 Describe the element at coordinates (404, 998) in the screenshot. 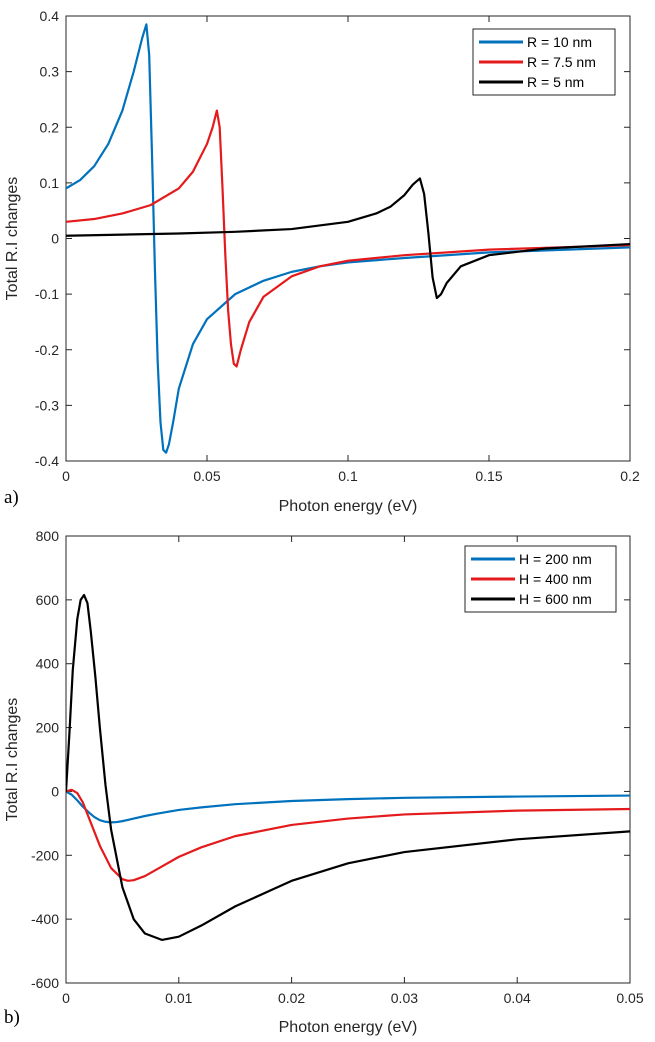

I see `x-tick-label: 0.03` at that location.